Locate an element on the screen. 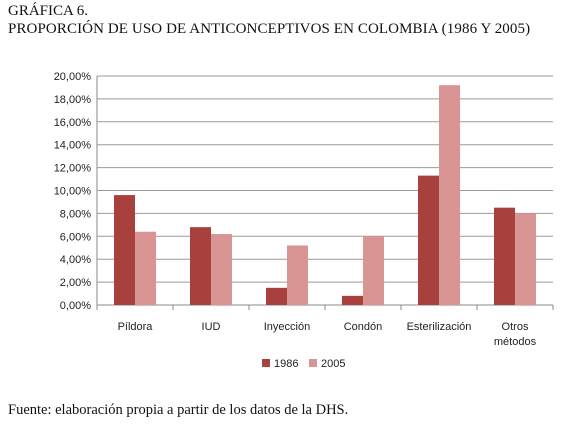 Image resolution: width=575 pixels, height=433 pixels. y-tick-label: 18,00% is located at coordinates (73, 100).